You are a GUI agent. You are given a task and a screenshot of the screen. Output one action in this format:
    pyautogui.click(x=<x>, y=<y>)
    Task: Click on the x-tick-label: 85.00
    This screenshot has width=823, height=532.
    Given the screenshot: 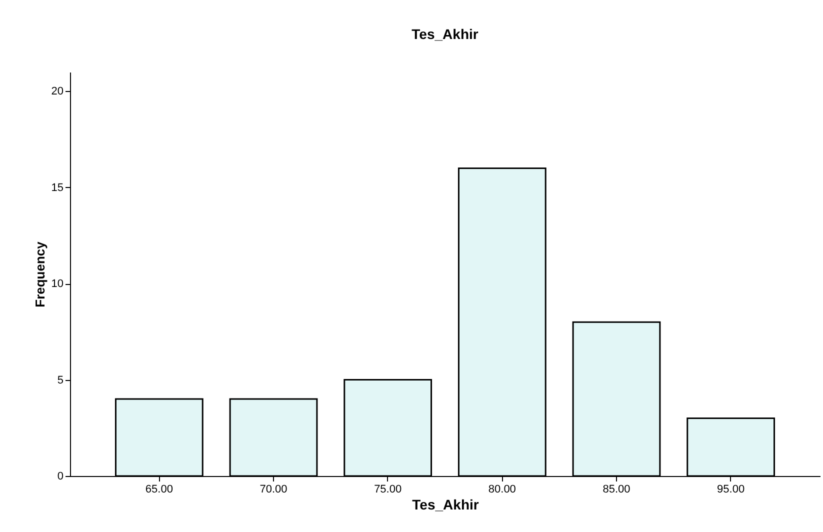 What is the action you would take?
    pyautogui.click(x=616, y=490)
    